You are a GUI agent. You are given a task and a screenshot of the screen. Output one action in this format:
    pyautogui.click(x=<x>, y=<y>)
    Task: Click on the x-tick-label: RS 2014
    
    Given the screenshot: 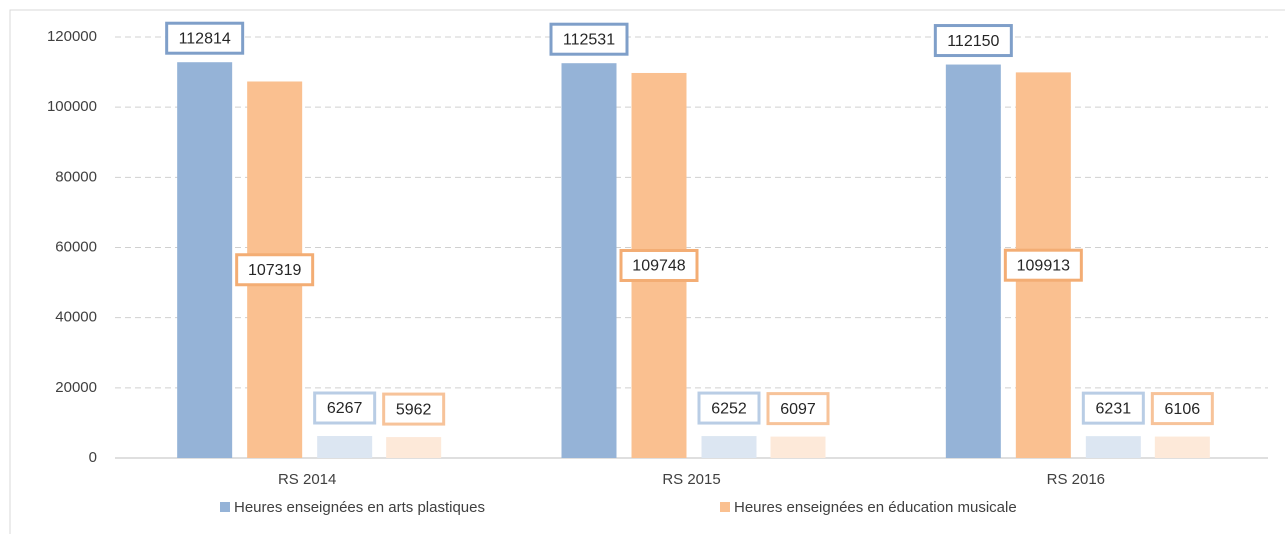 What is the action you would take?
    pyautogui.click(x=307, y=479)
    